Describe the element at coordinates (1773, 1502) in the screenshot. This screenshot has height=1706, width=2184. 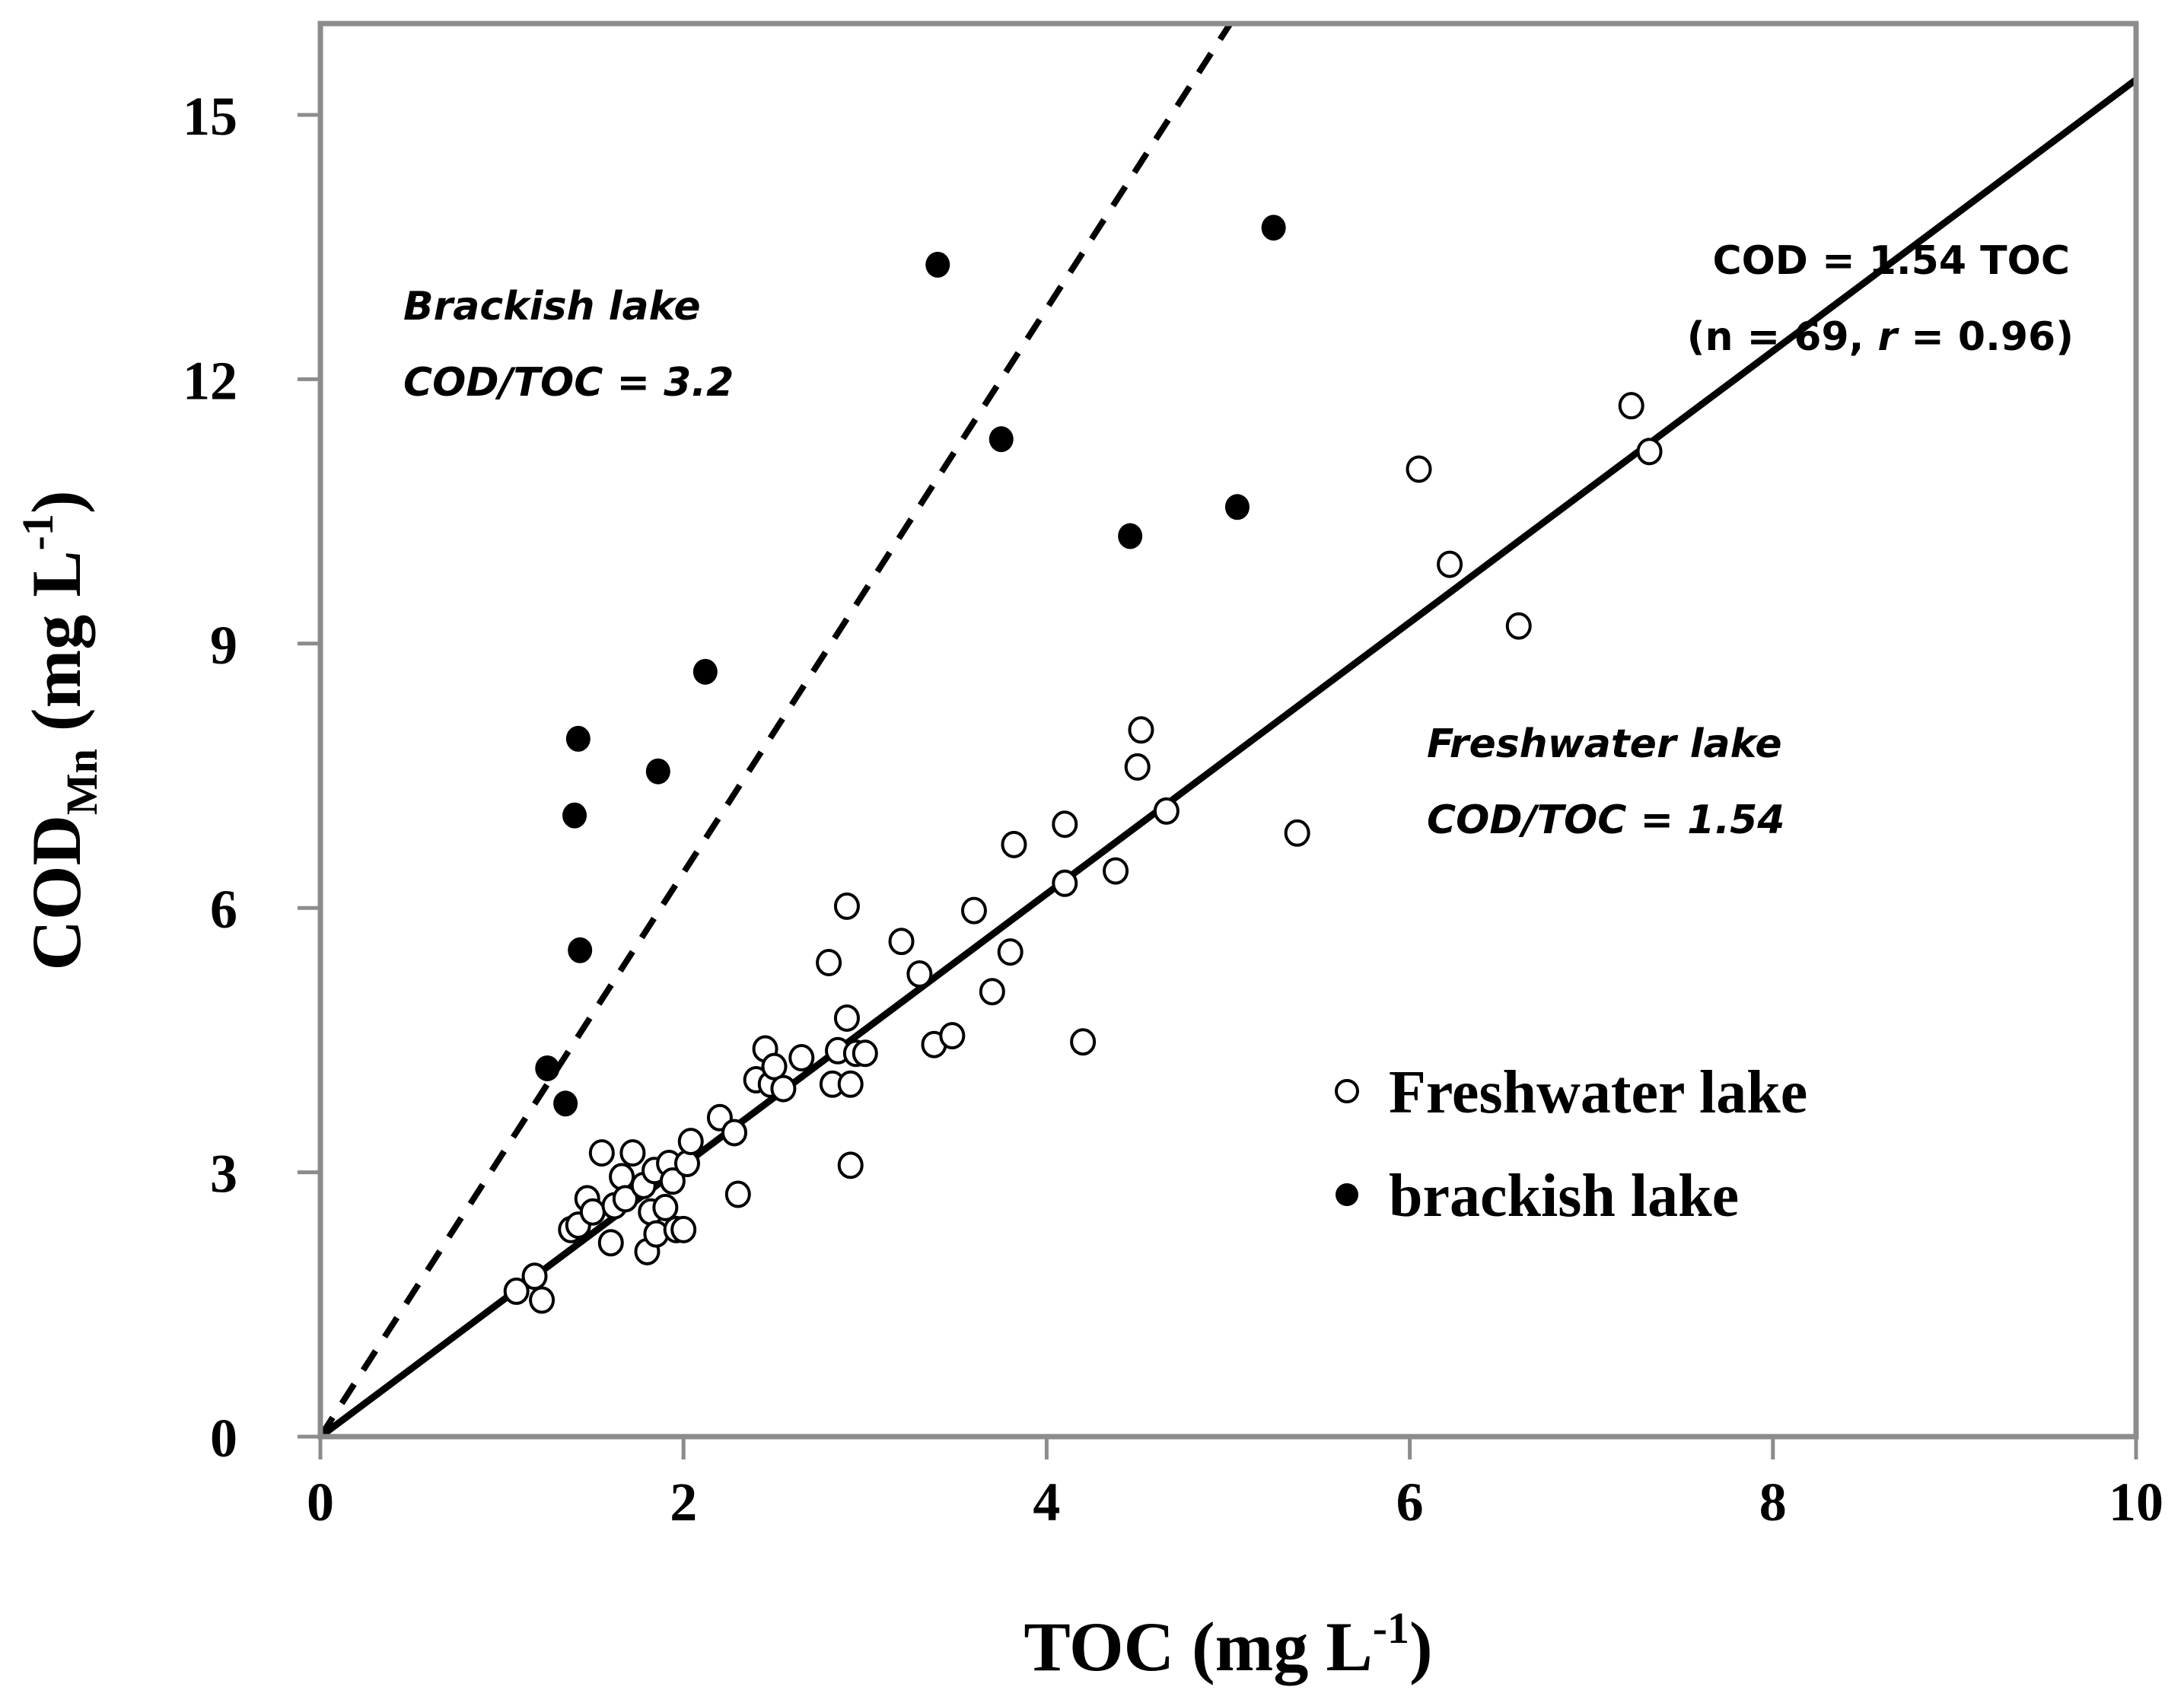
I see `x-tick-label: 8` at that location.